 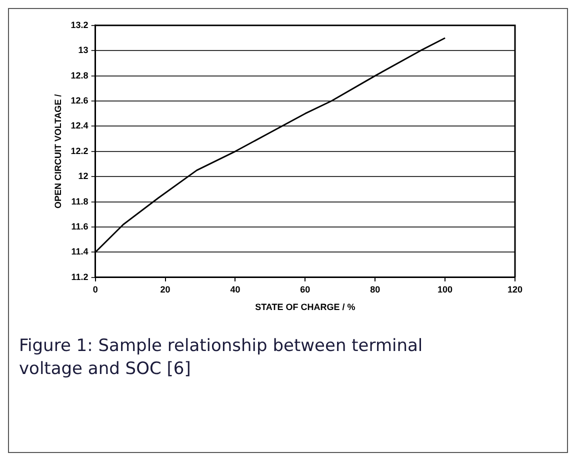 I want to click on x-axis-title: STATE OF CHARGE / %, so click(x=305, y=307).